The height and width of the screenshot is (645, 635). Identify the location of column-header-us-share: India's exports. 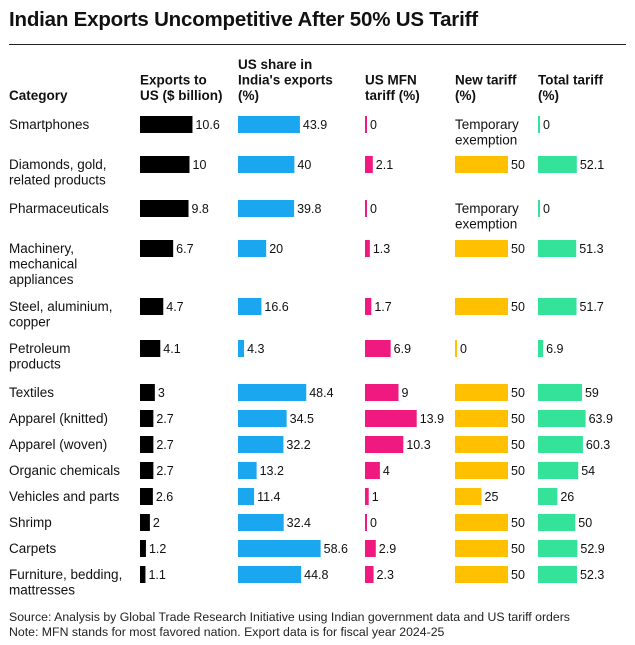
(285, 80).